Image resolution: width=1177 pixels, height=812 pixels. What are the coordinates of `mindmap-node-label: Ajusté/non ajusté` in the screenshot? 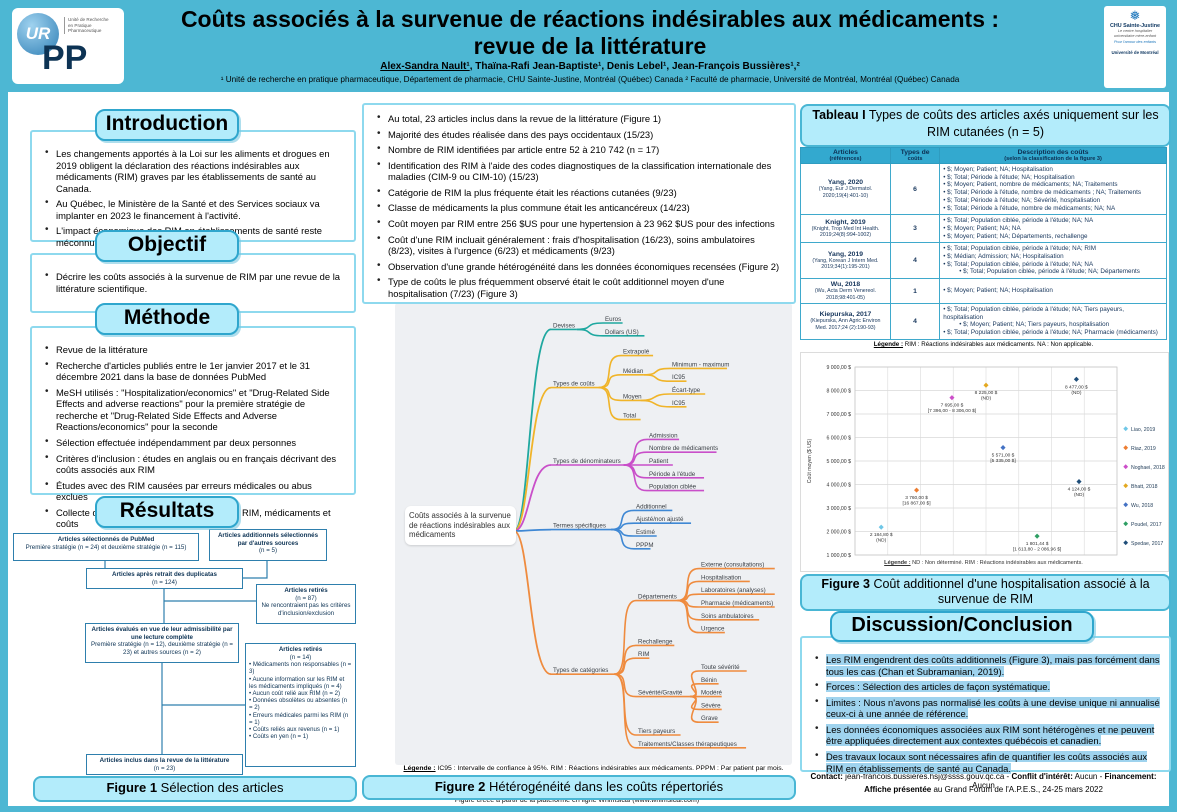 It's located at (660, 519).